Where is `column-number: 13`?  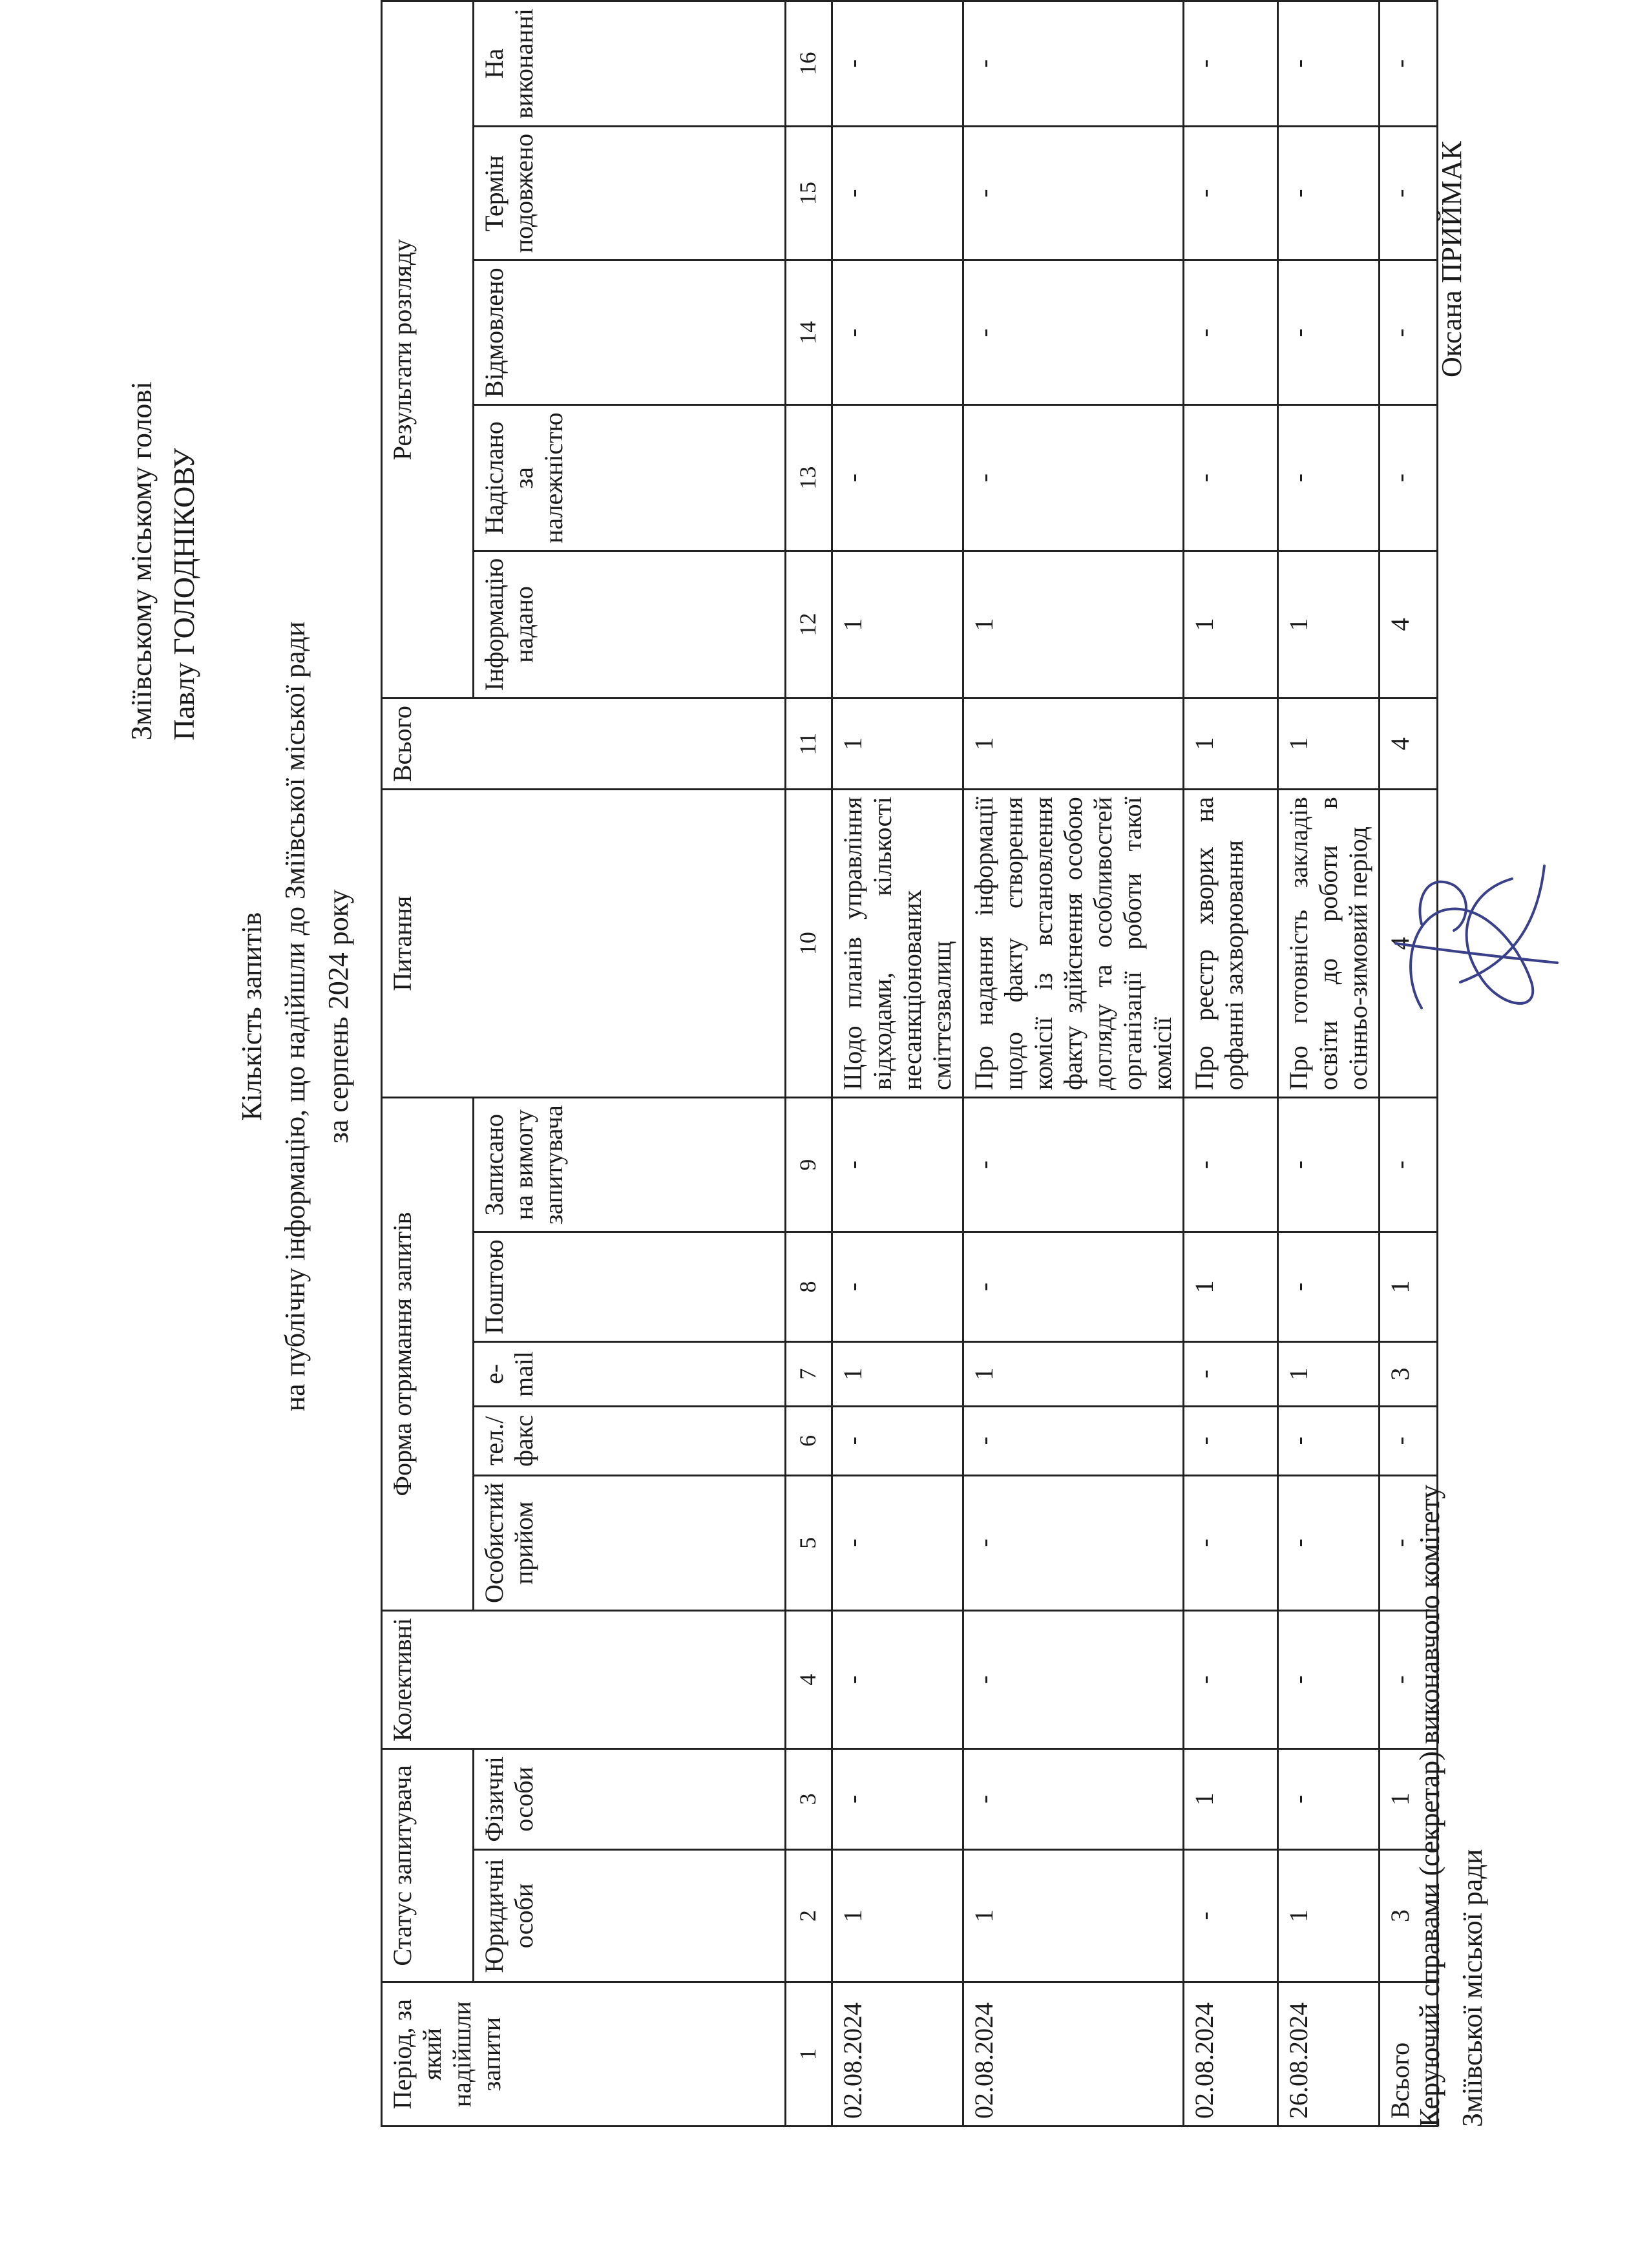 column-number: 13 is located at coordinates (809, 478).